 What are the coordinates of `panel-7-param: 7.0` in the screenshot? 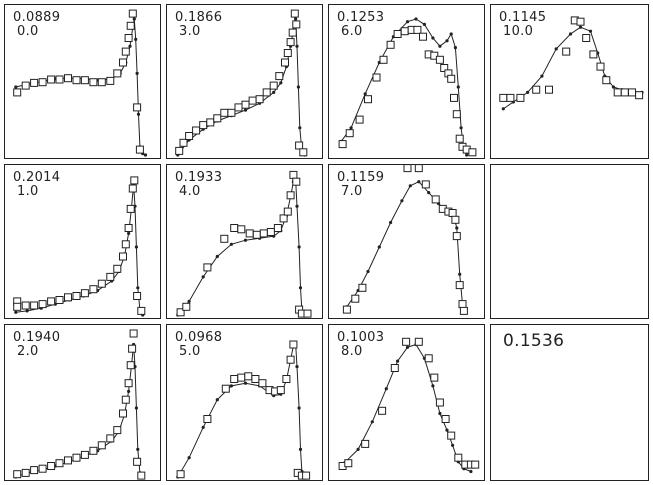 It's located at (352, 191).